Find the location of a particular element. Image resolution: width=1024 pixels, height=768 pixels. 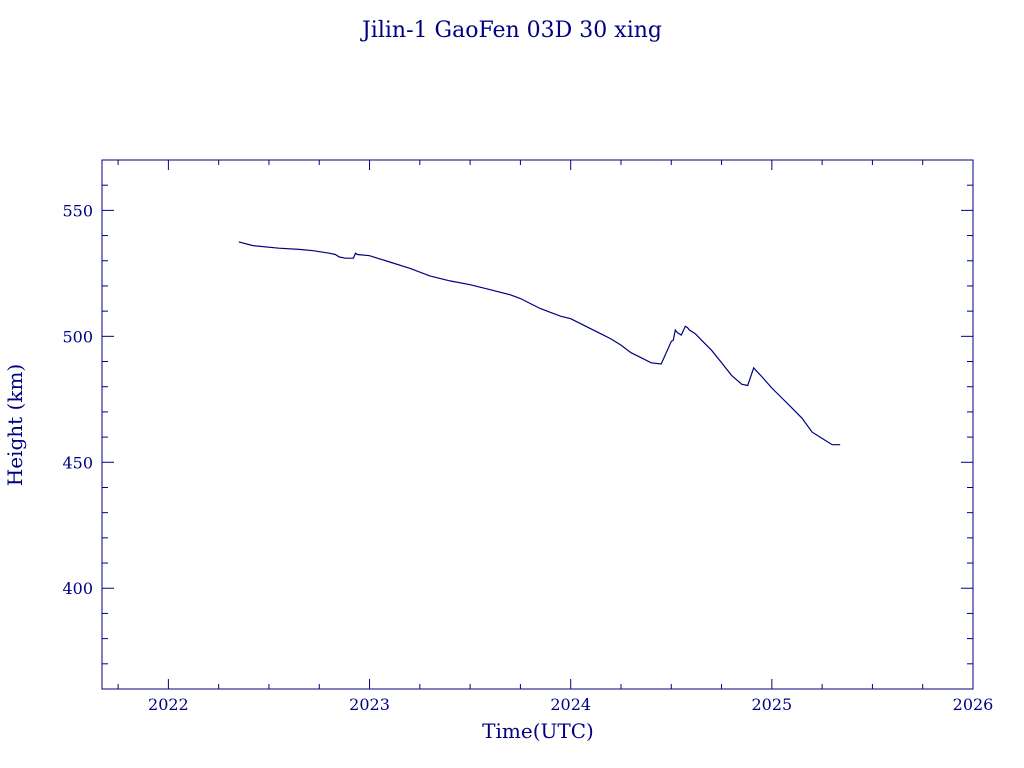

x-tick-label: 2025 is located at coordinates (771, 704).